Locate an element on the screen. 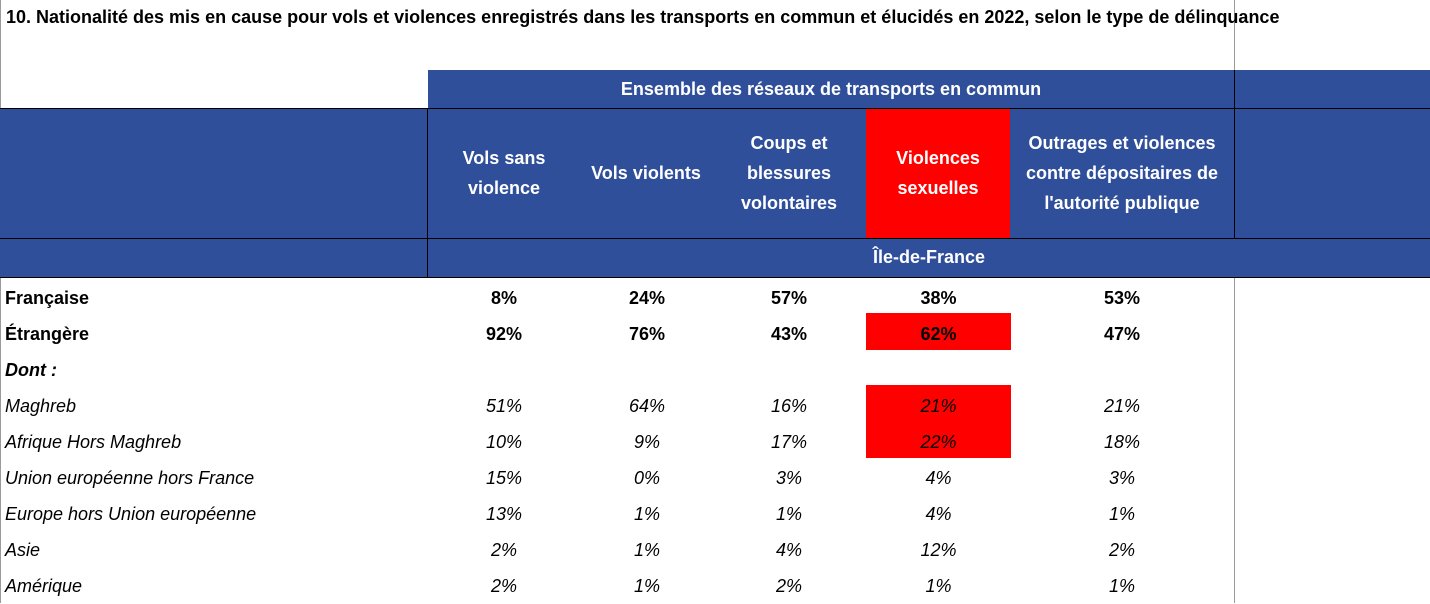  row-label: Asie is located at coordinates (23, 550).